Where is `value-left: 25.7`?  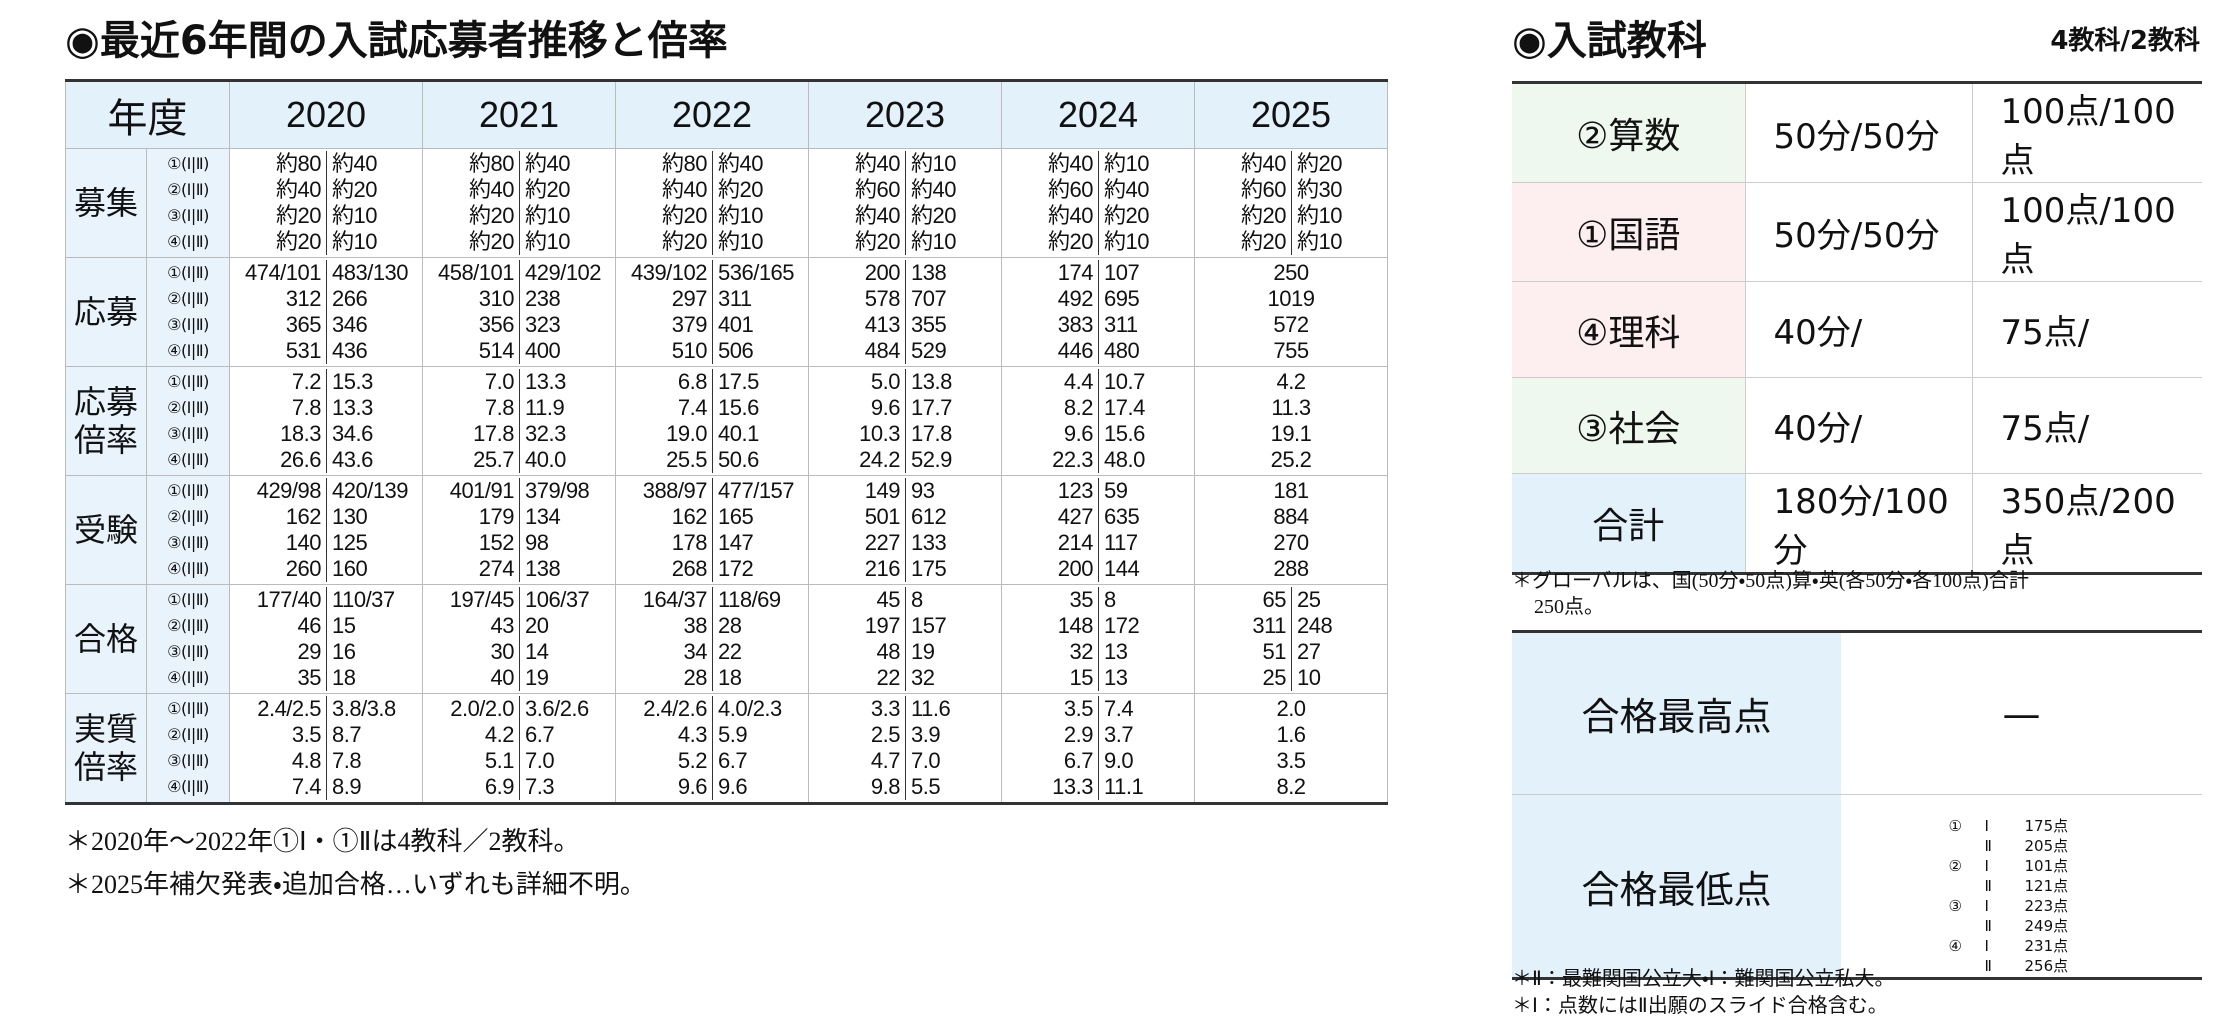 value-left: 25.7 is located at coordinates (493, 459).